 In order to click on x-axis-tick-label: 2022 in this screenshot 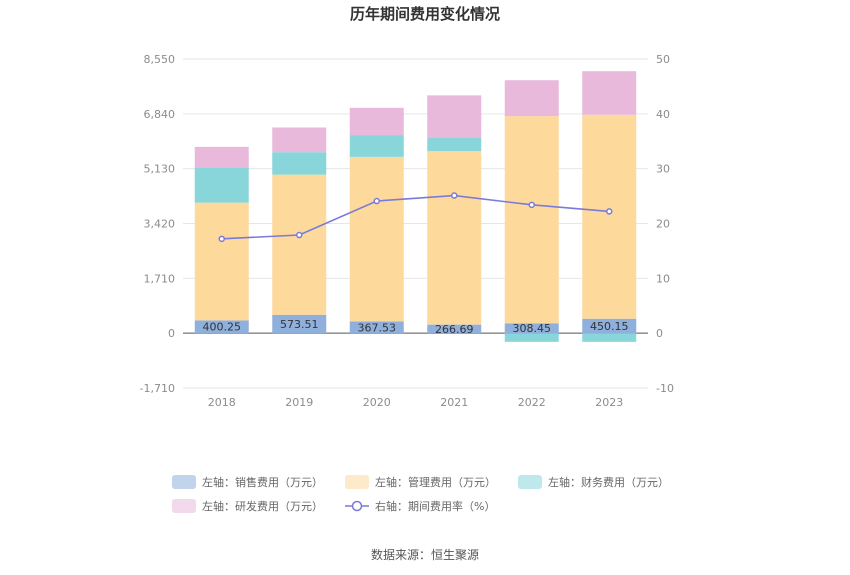, I will do `click(532, 402)`.